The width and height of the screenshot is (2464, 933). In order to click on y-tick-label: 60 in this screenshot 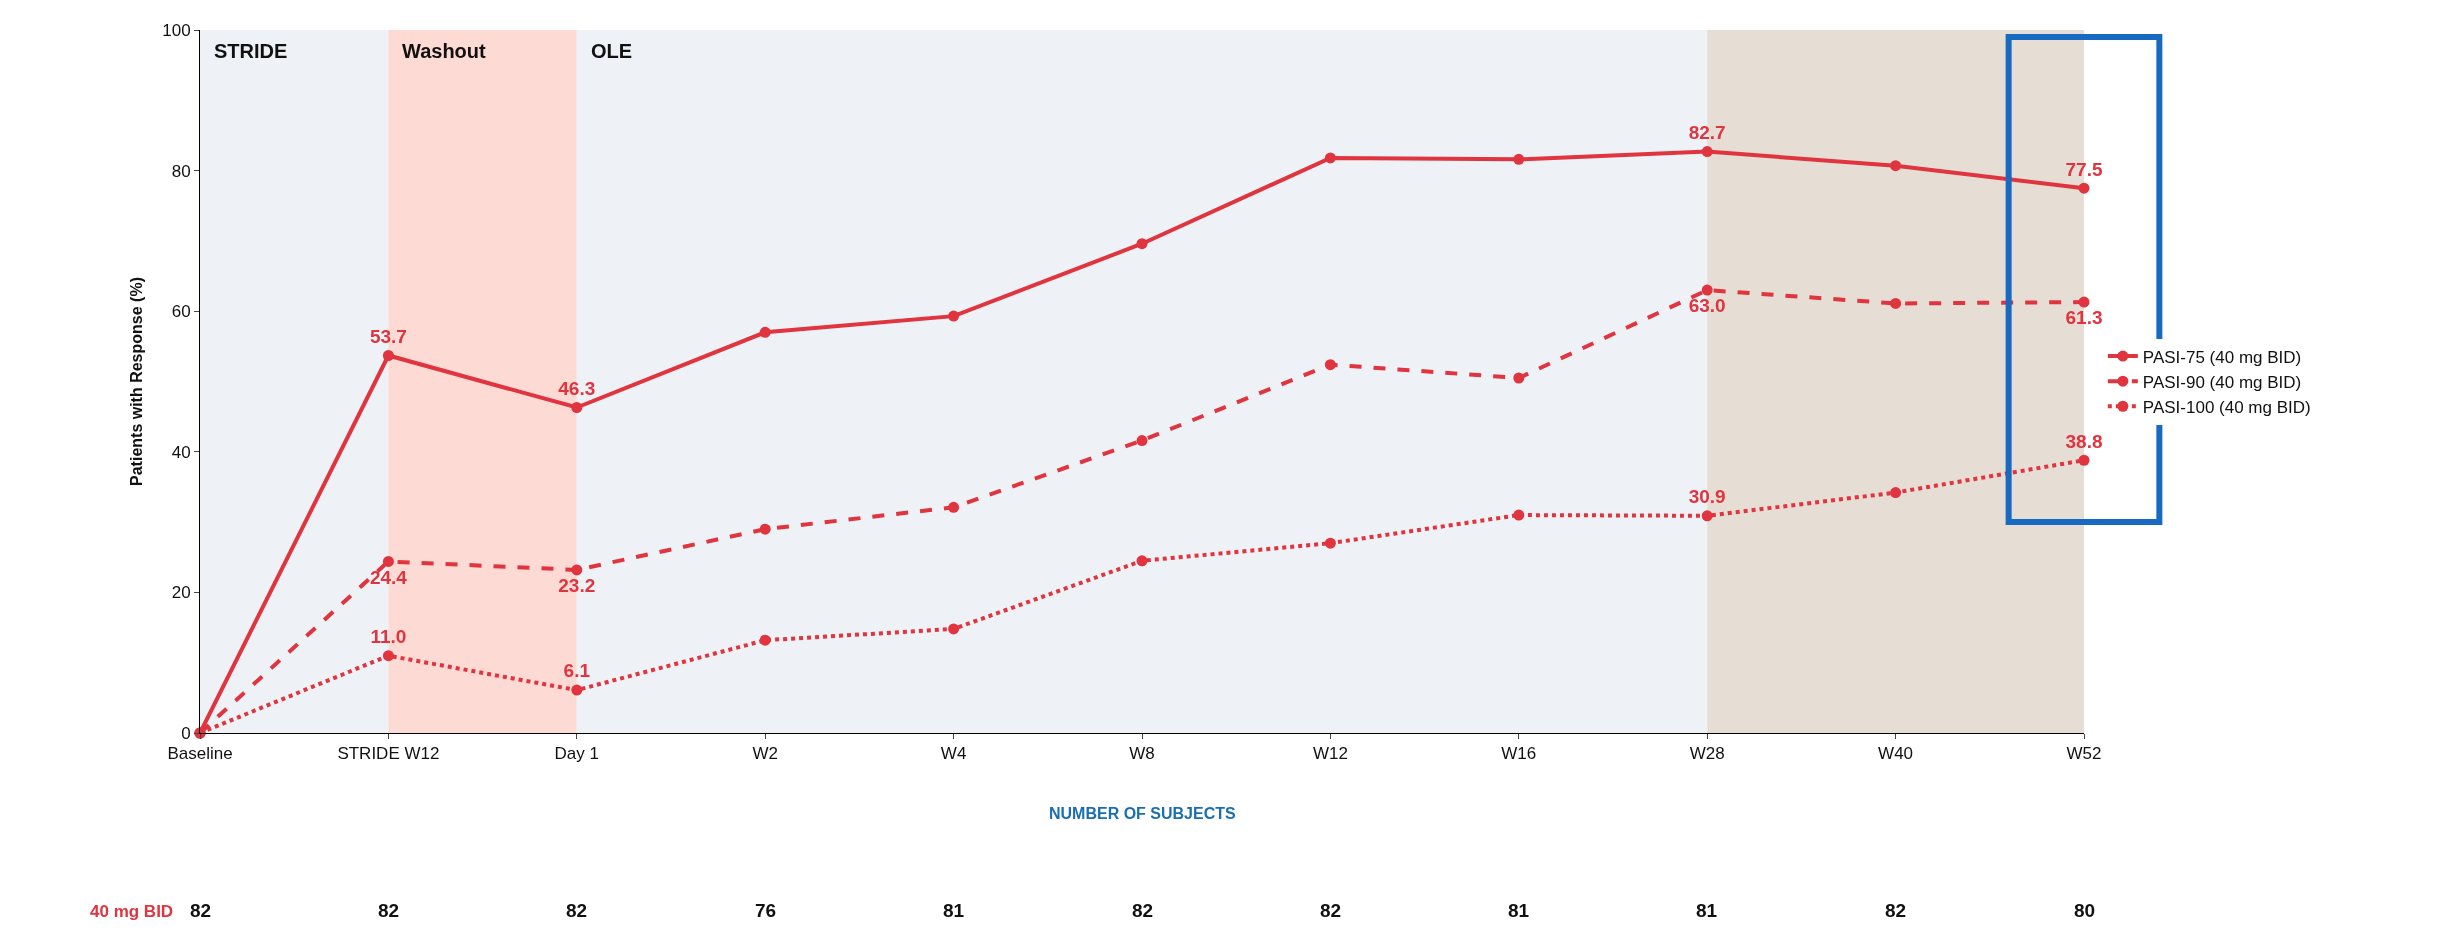, I will do `click(181, 312)`.